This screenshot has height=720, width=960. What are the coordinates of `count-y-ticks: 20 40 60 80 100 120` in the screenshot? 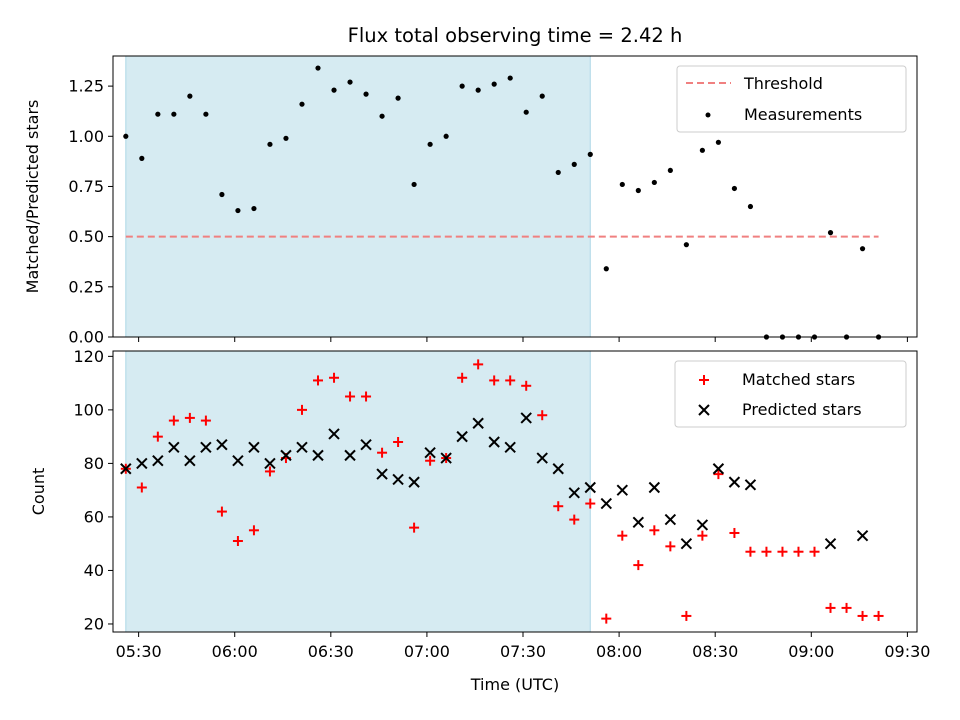 It's located at (93, 490).